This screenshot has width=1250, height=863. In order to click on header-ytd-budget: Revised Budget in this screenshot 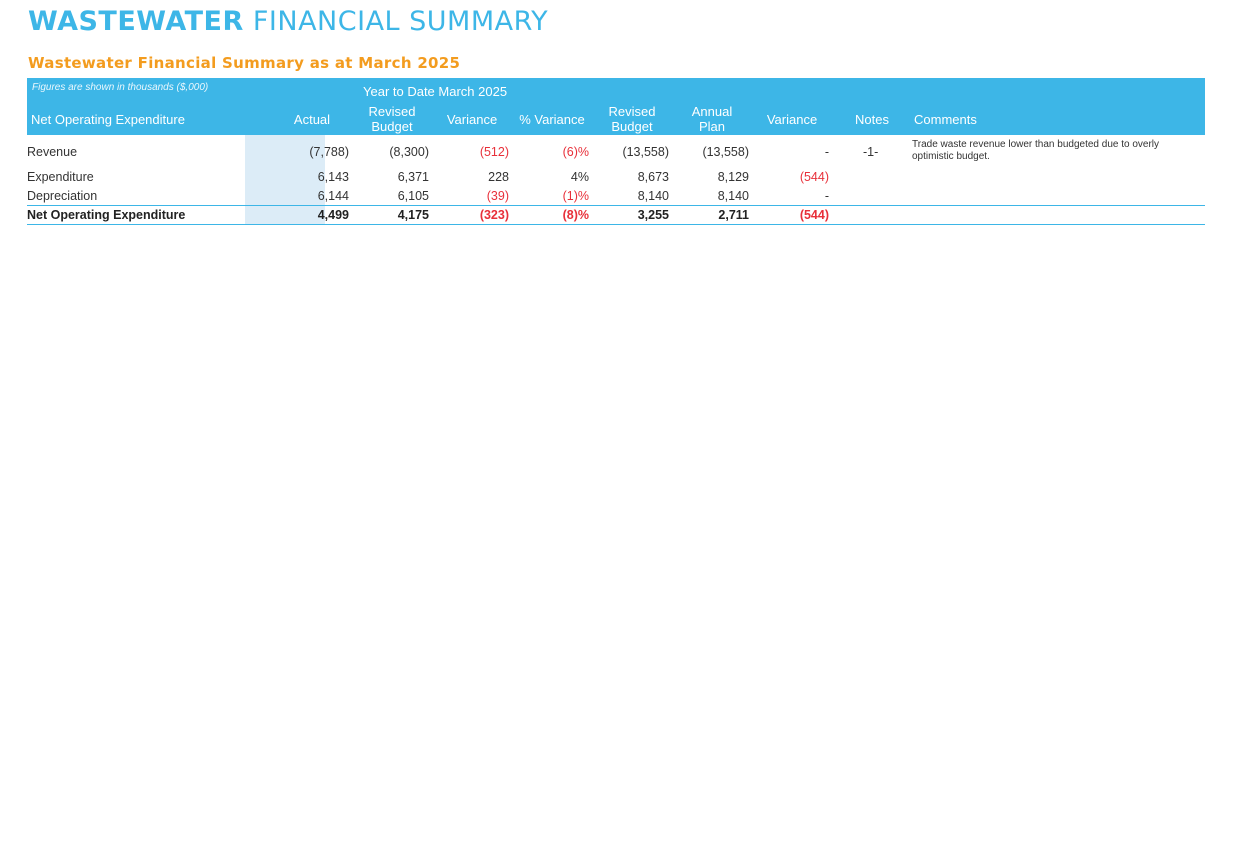, I will do `click(392, 119)`.